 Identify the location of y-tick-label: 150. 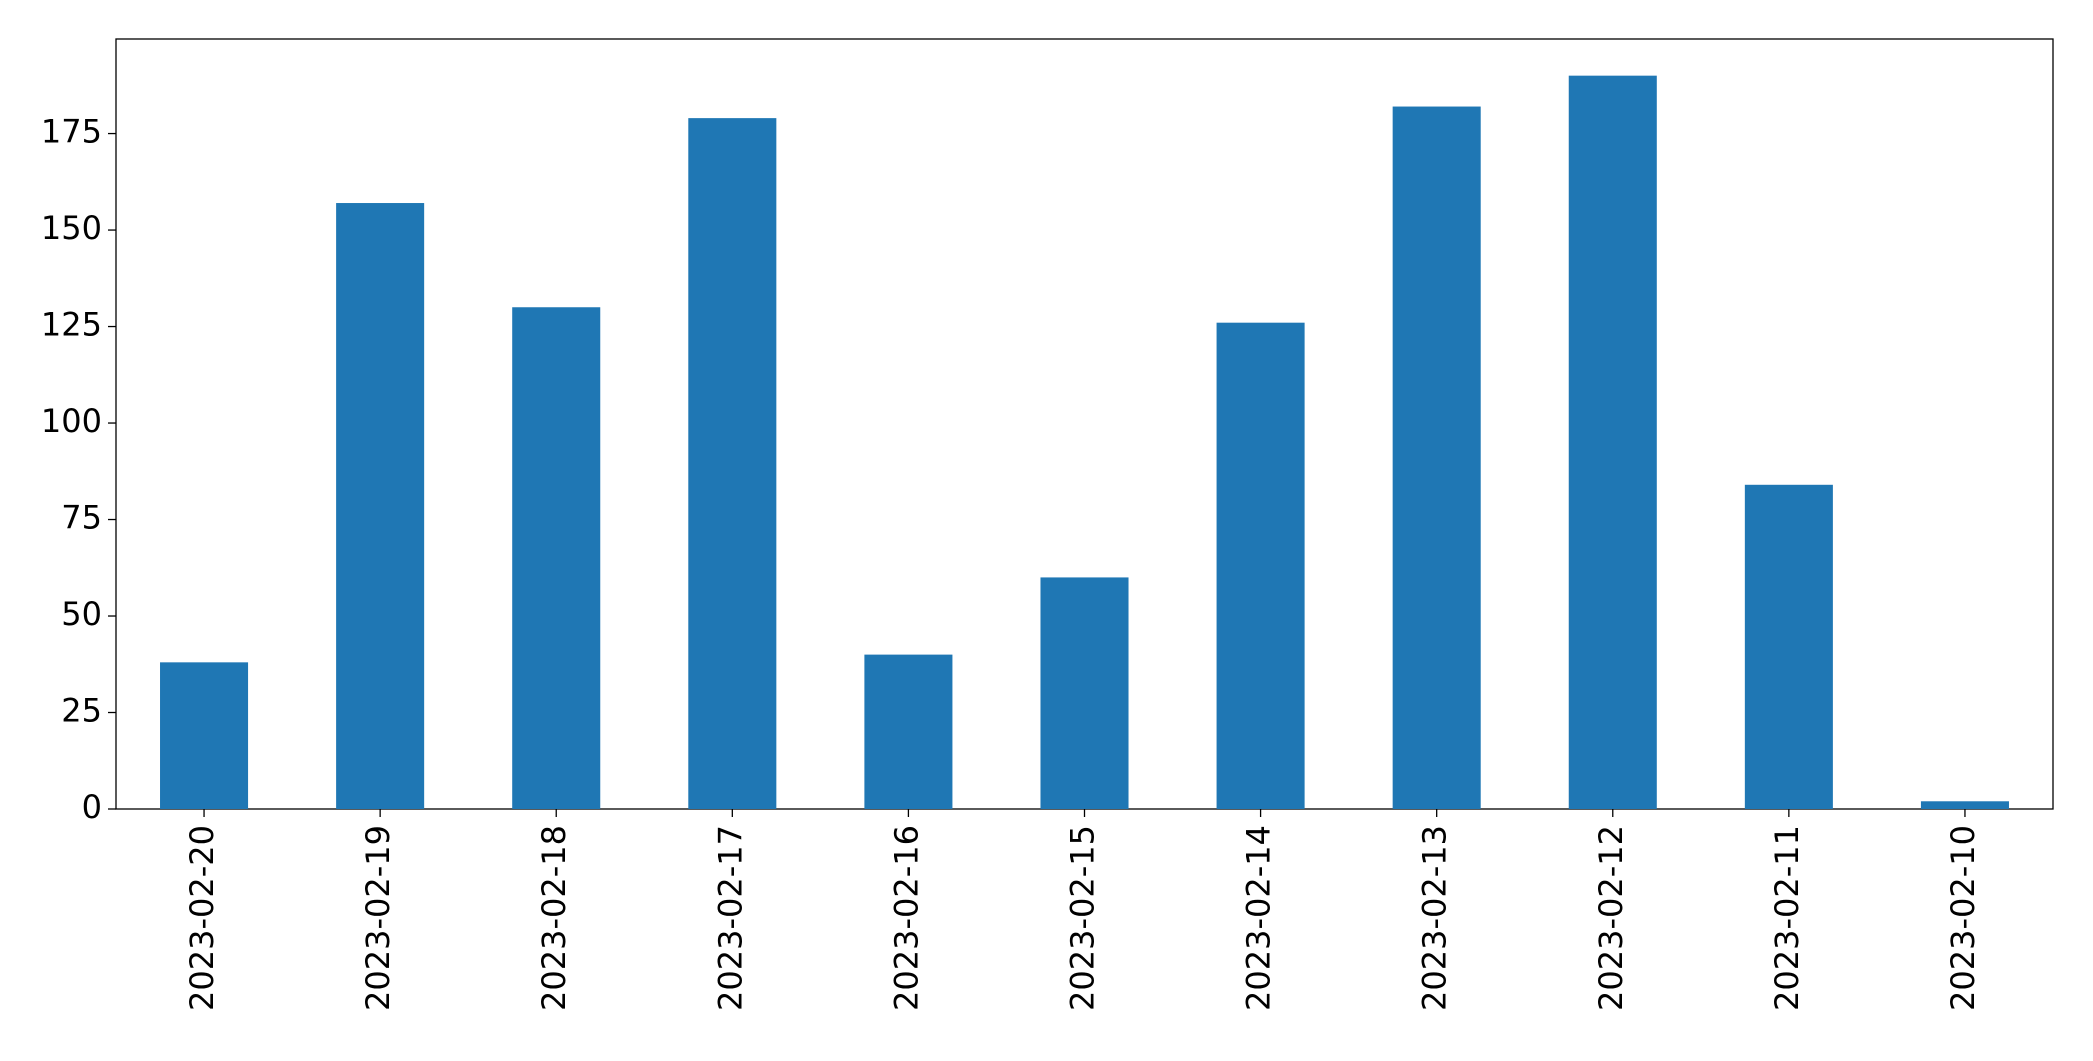
(71, 228).